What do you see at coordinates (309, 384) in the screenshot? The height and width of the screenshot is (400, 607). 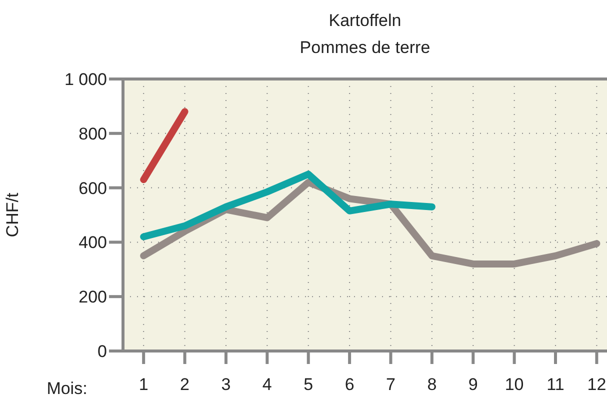 I see `x-tick-label: 5` at bounding box center [309, 384].